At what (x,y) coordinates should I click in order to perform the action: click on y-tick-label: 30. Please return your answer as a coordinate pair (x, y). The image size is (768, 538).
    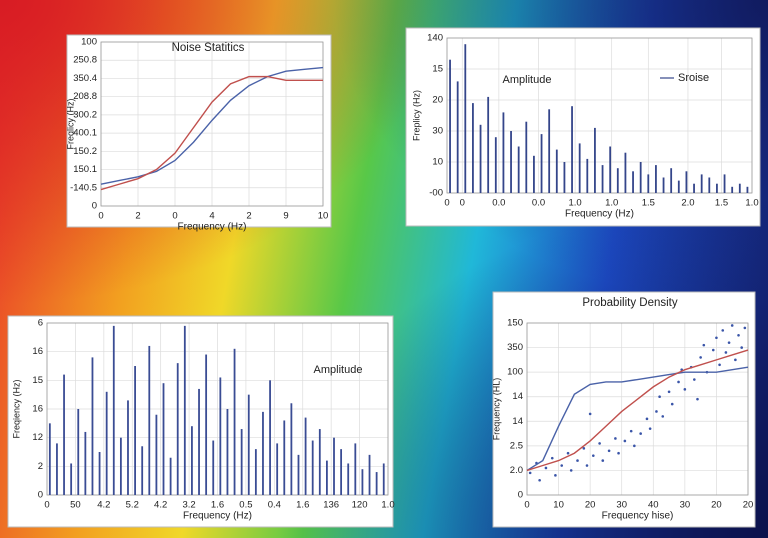
    Looking at the image, I should click on (437, 131).